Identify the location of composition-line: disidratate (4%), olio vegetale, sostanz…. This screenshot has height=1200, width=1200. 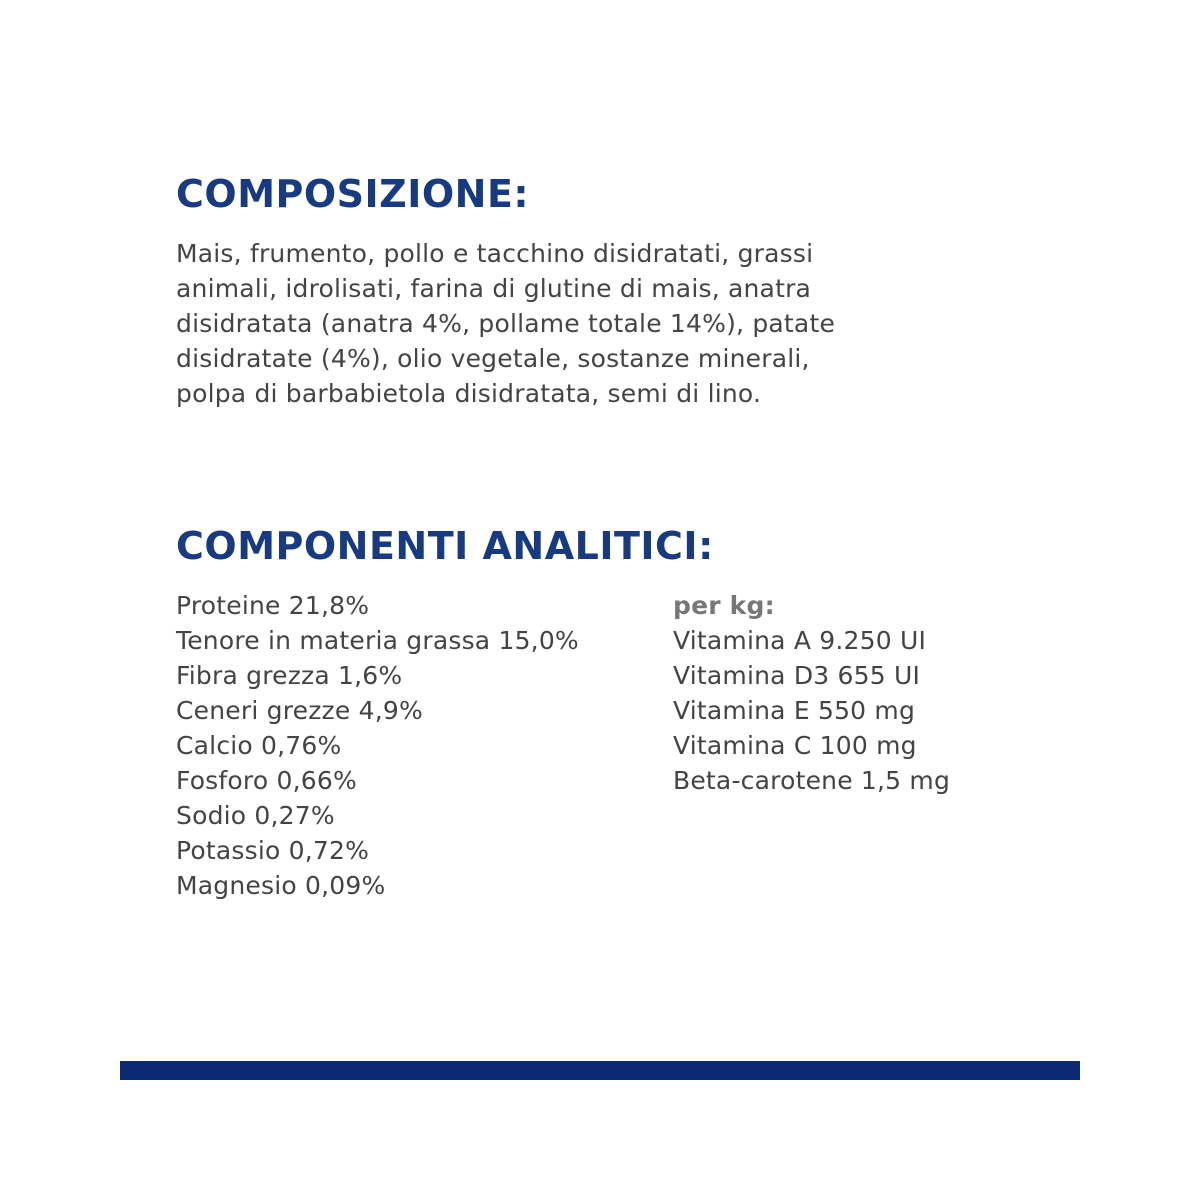
(493, 358).